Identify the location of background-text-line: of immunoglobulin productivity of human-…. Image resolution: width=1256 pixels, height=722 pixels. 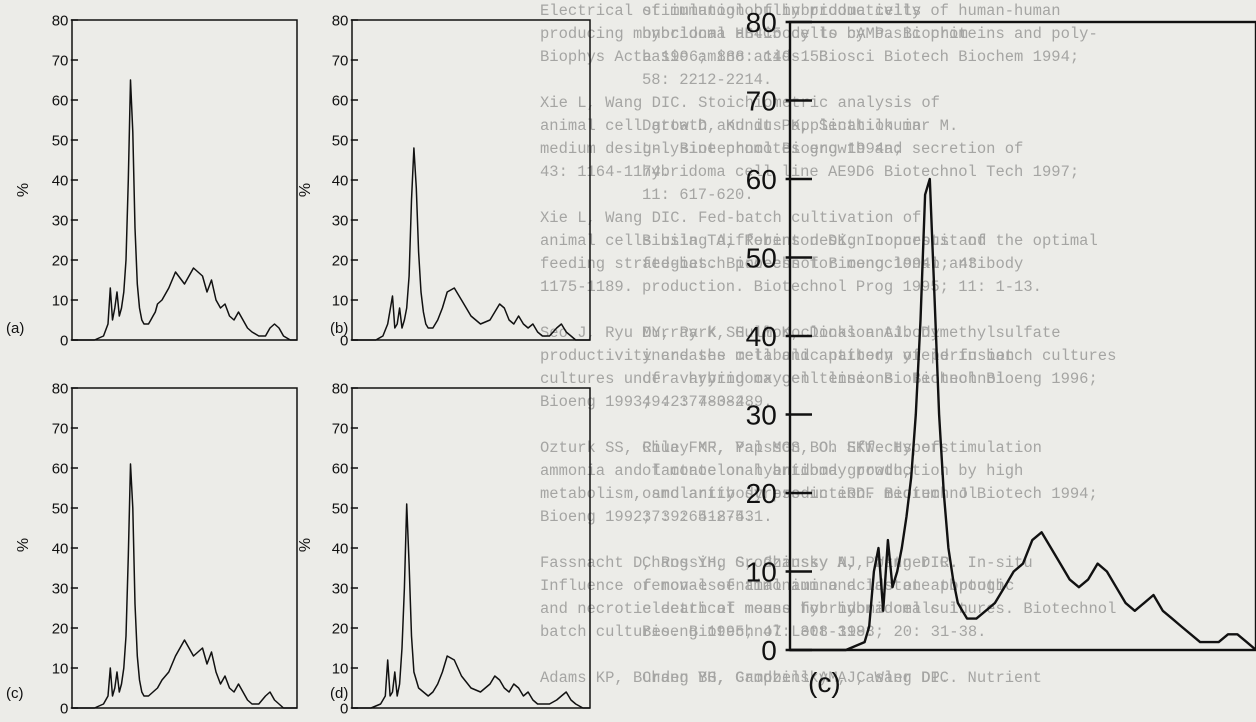
(851, 11).